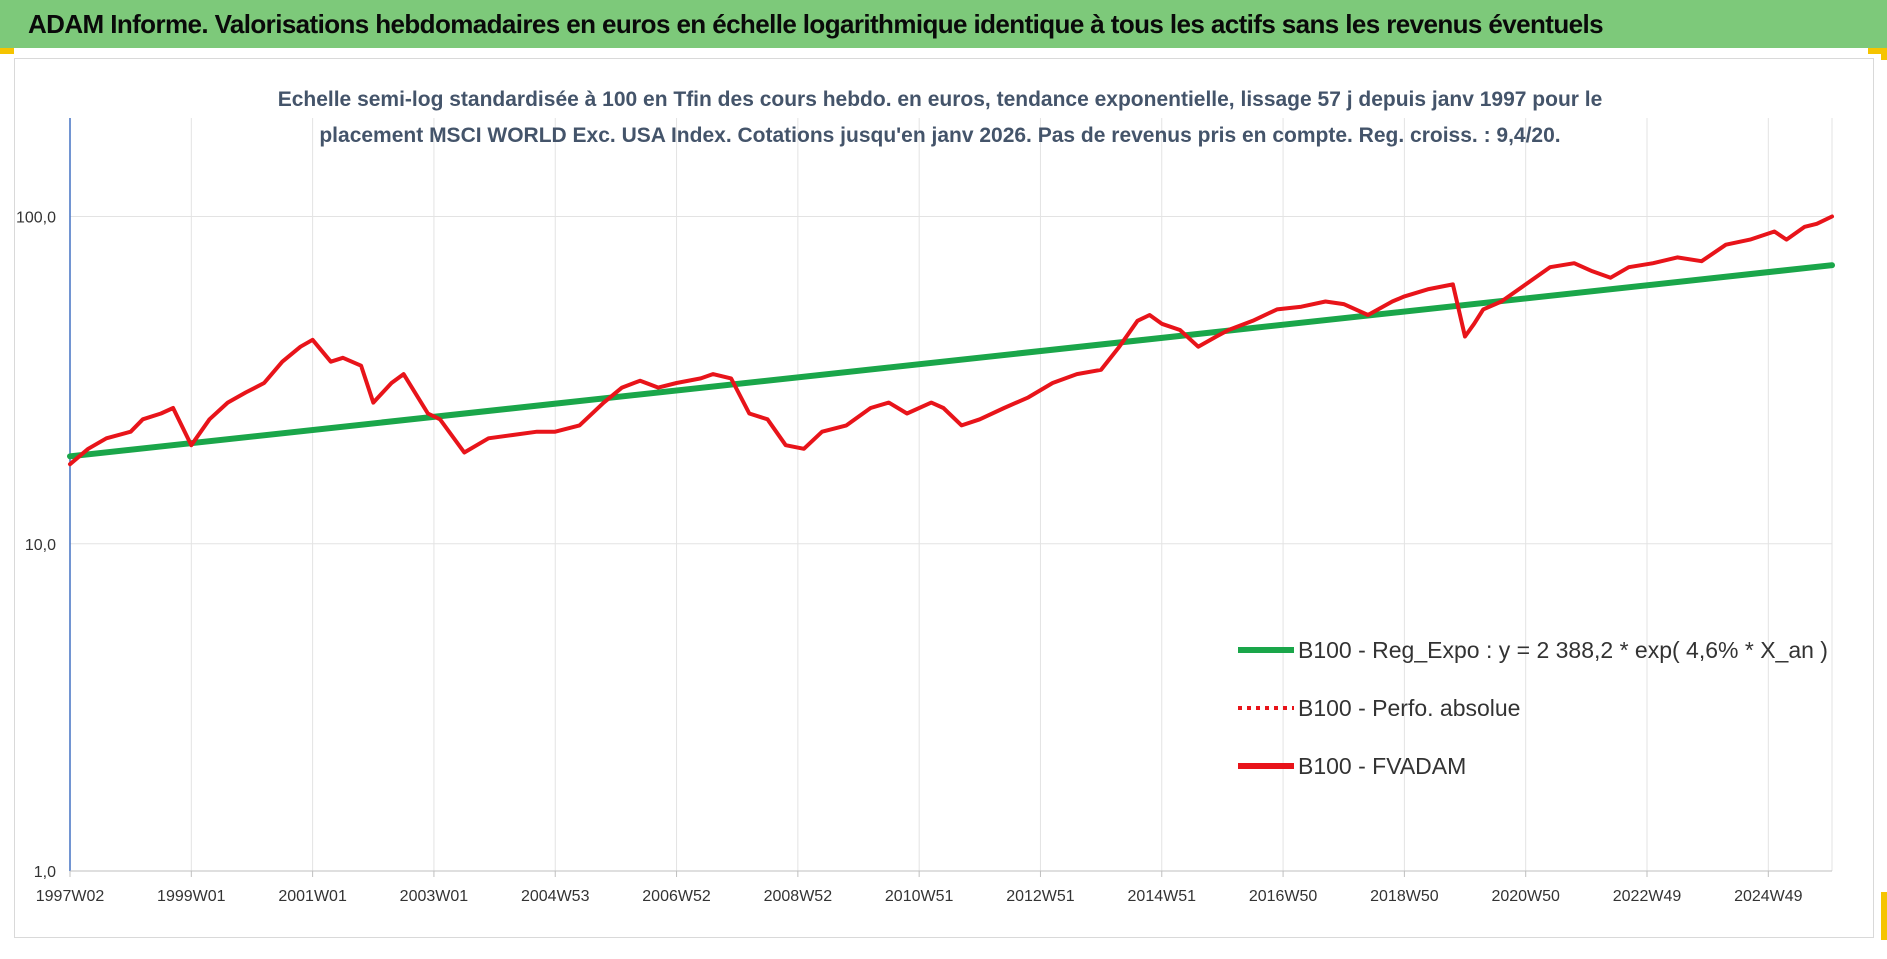 The width and height of the screenshot is (1887, 959). What do you see at coordinates (798, 896) in the screenshot?
I see `x-tick-label: 2008W52` at bounding box center [798, 896].